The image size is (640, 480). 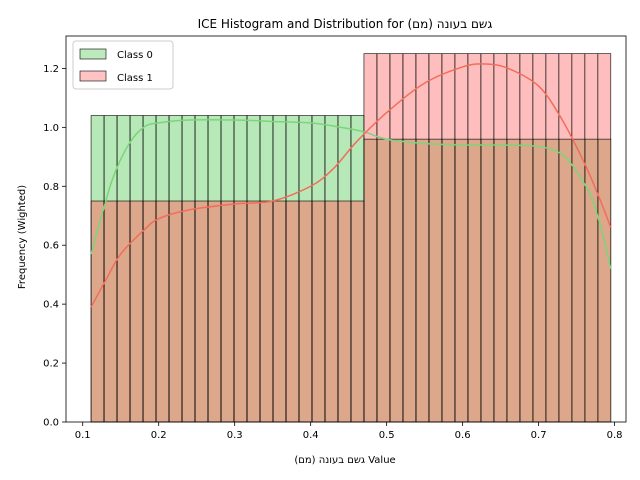 I want to click on y-tick-label: 0.0, so click(x=51, y=423).